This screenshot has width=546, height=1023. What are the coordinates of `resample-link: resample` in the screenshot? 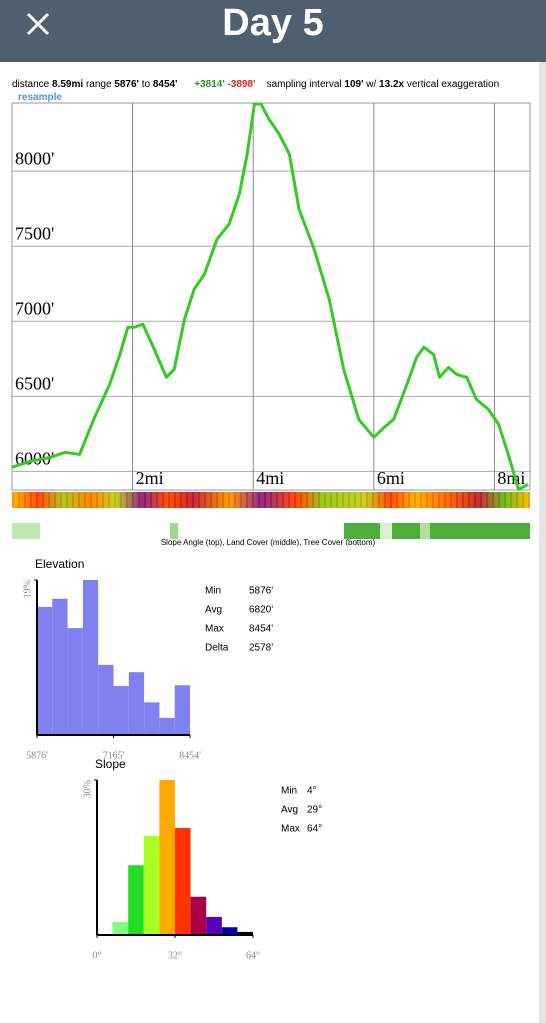 It's located at (40, 97).